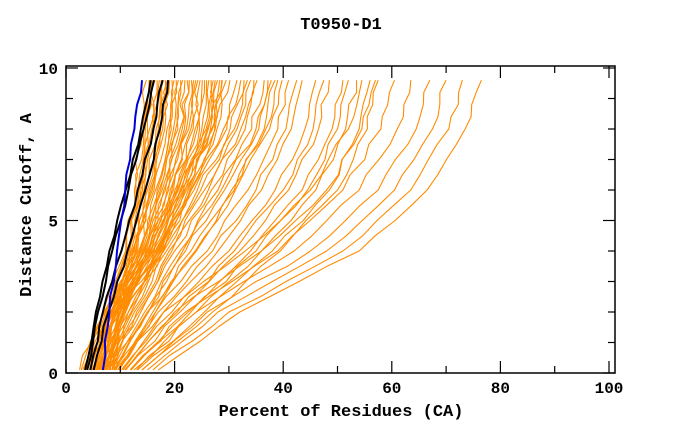  Describe the element at coordinates (122, 225) in the screenshot. I see `model-line-blue` at that location.